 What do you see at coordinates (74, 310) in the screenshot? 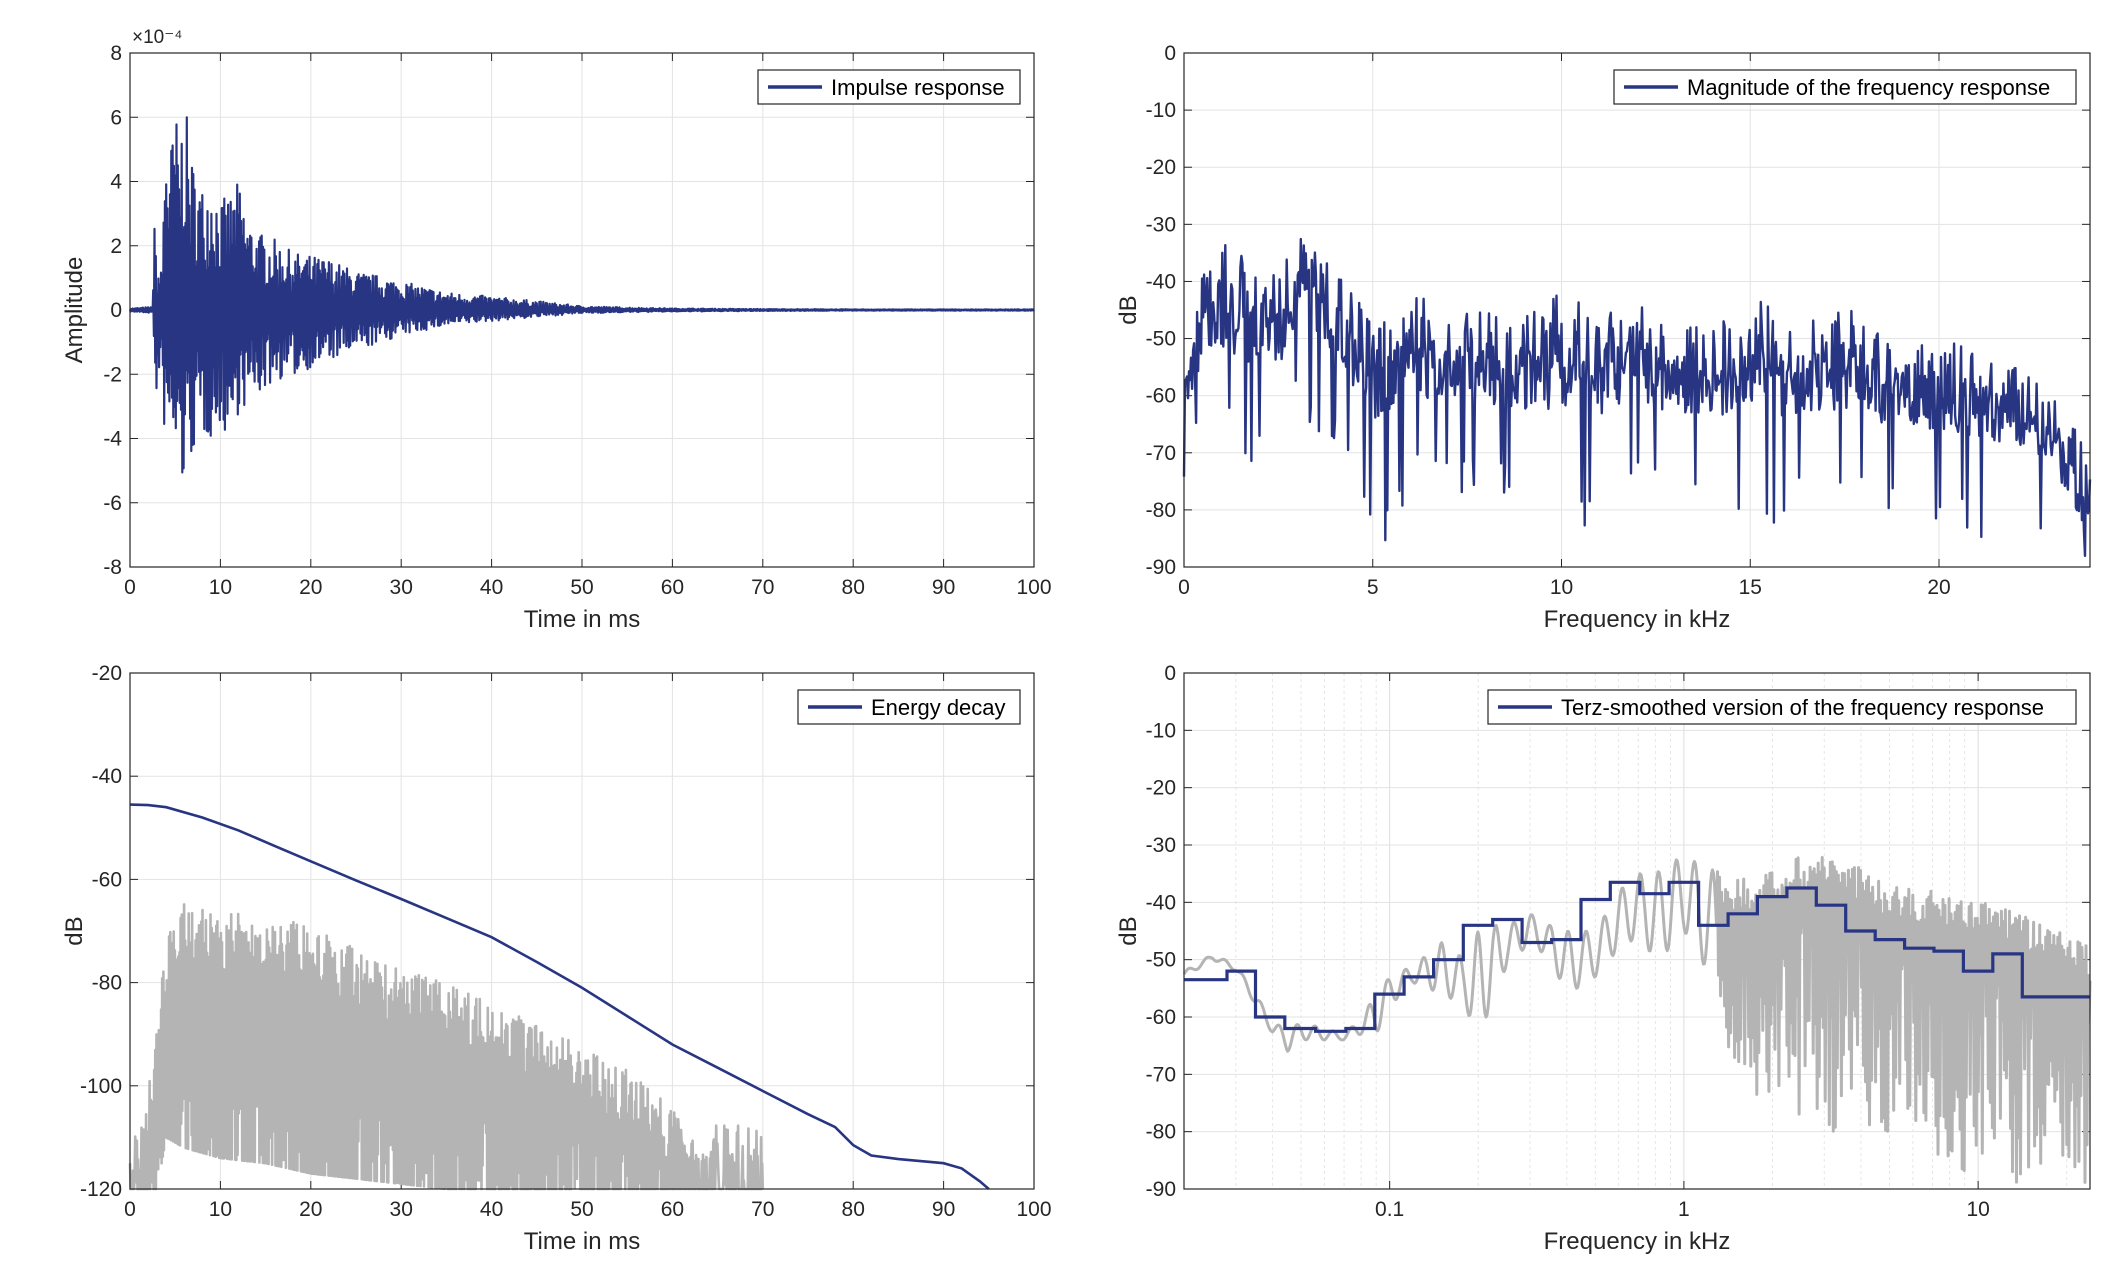
I see `y-axis-label: Amplitude` at bounding box center [74, 310].